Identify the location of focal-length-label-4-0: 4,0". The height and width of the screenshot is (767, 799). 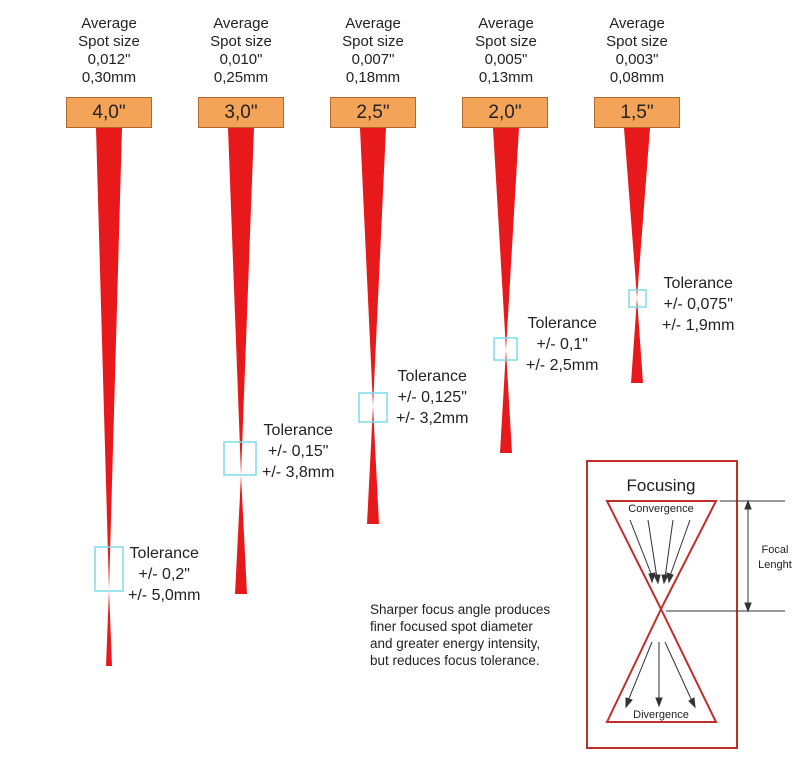
(109, 112).